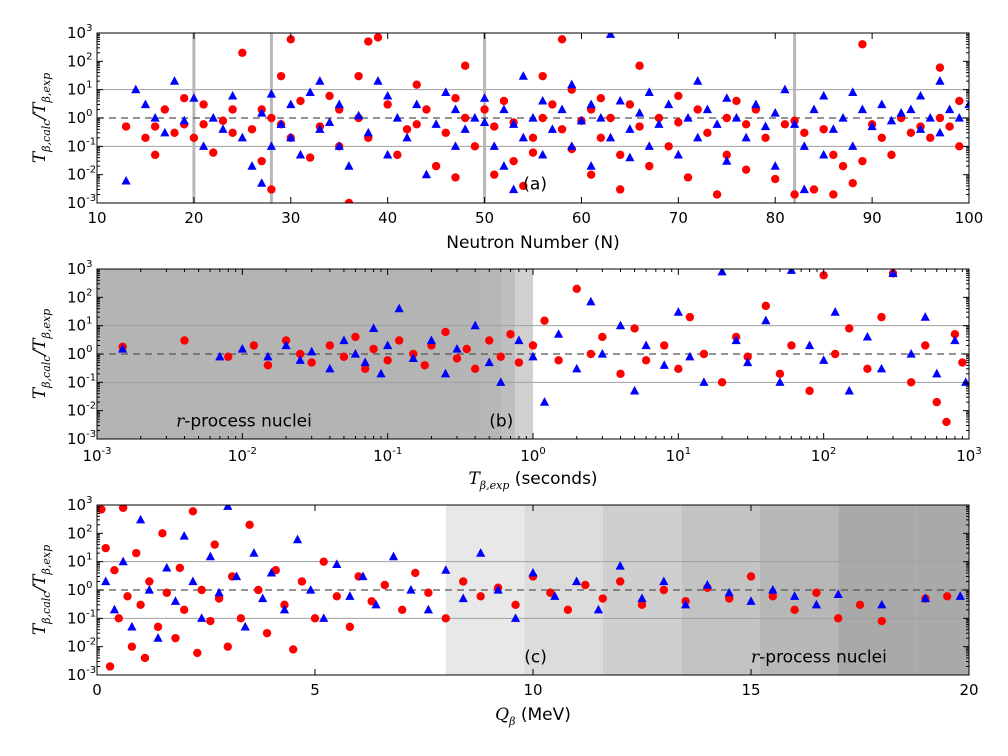 Image resolution: width=1008 pixels, height=756 pixels. I want to click on x-tick-label: 103, so click(968, 455).